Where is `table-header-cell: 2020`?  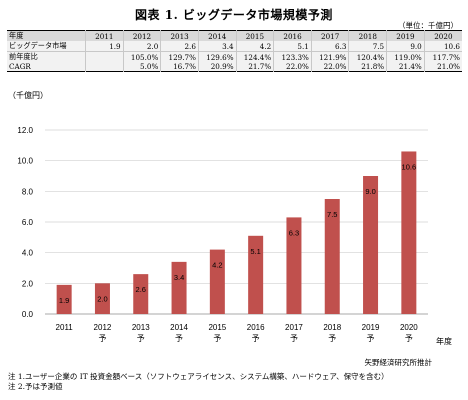 table-header-cell: 2020 is located at coordinates (443, 35).